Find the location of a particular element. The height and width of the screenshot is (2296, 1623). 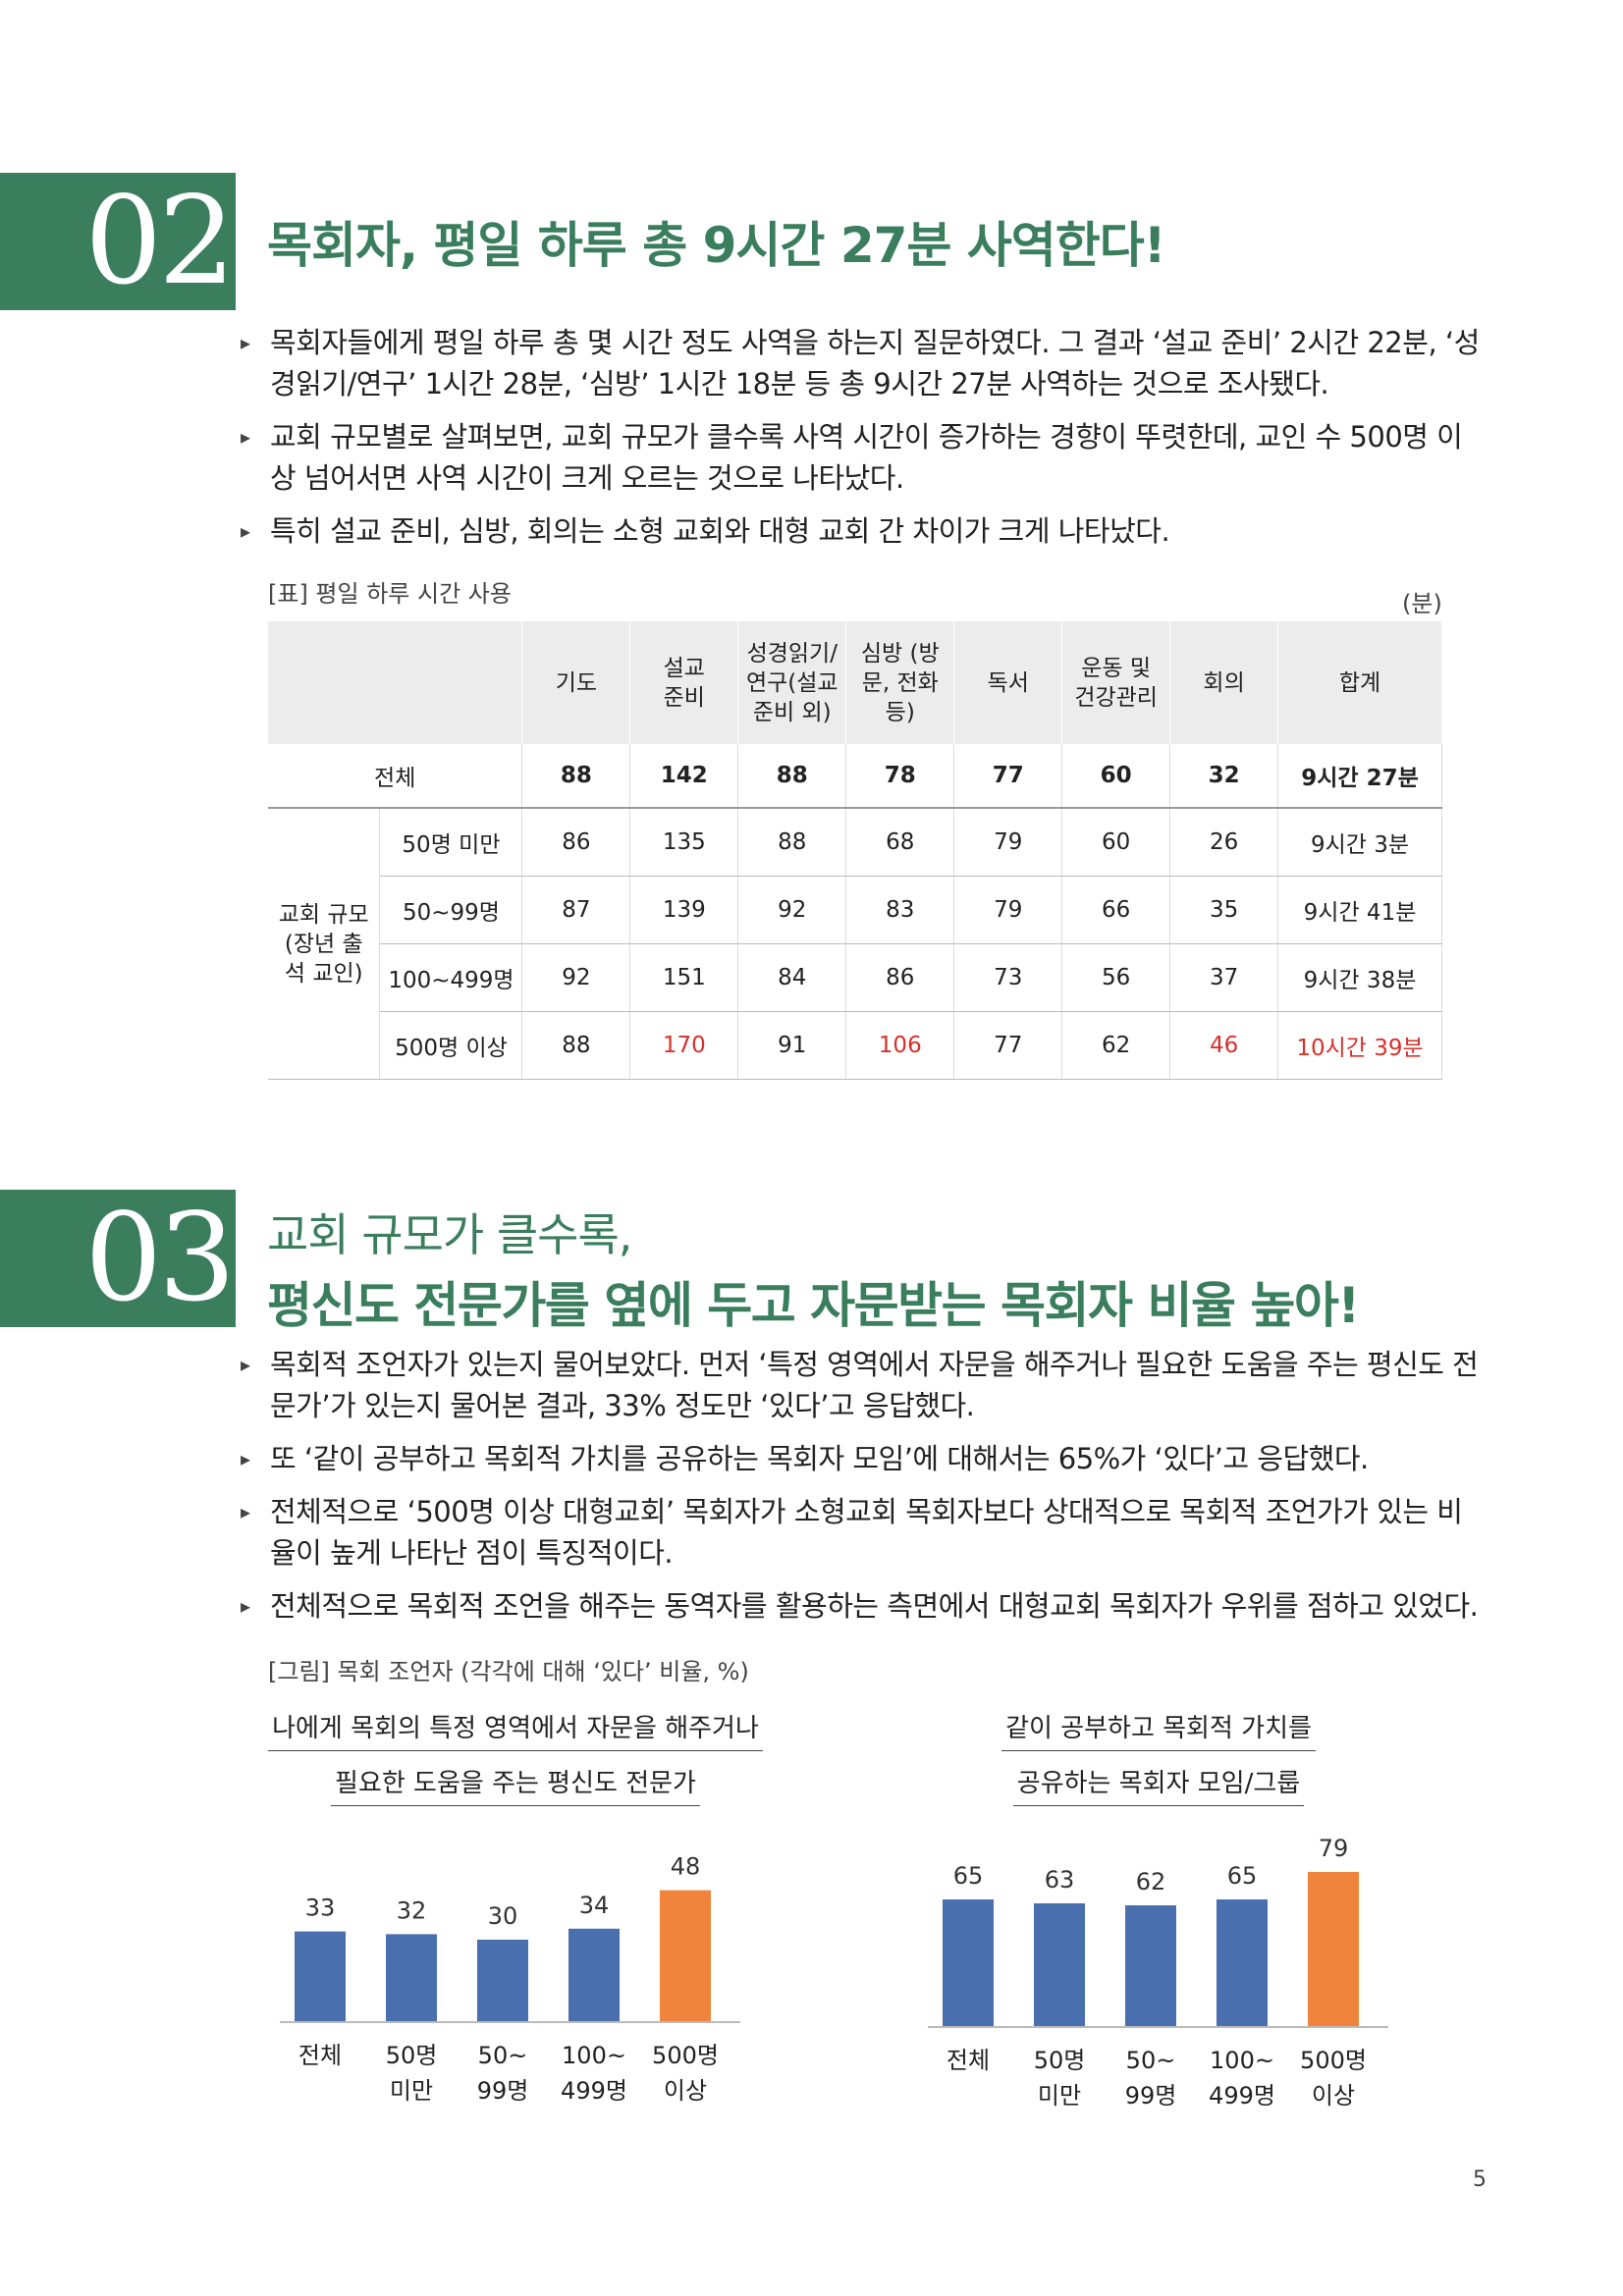

header-meeting: 회의 is located at coordinates (1224, 682).